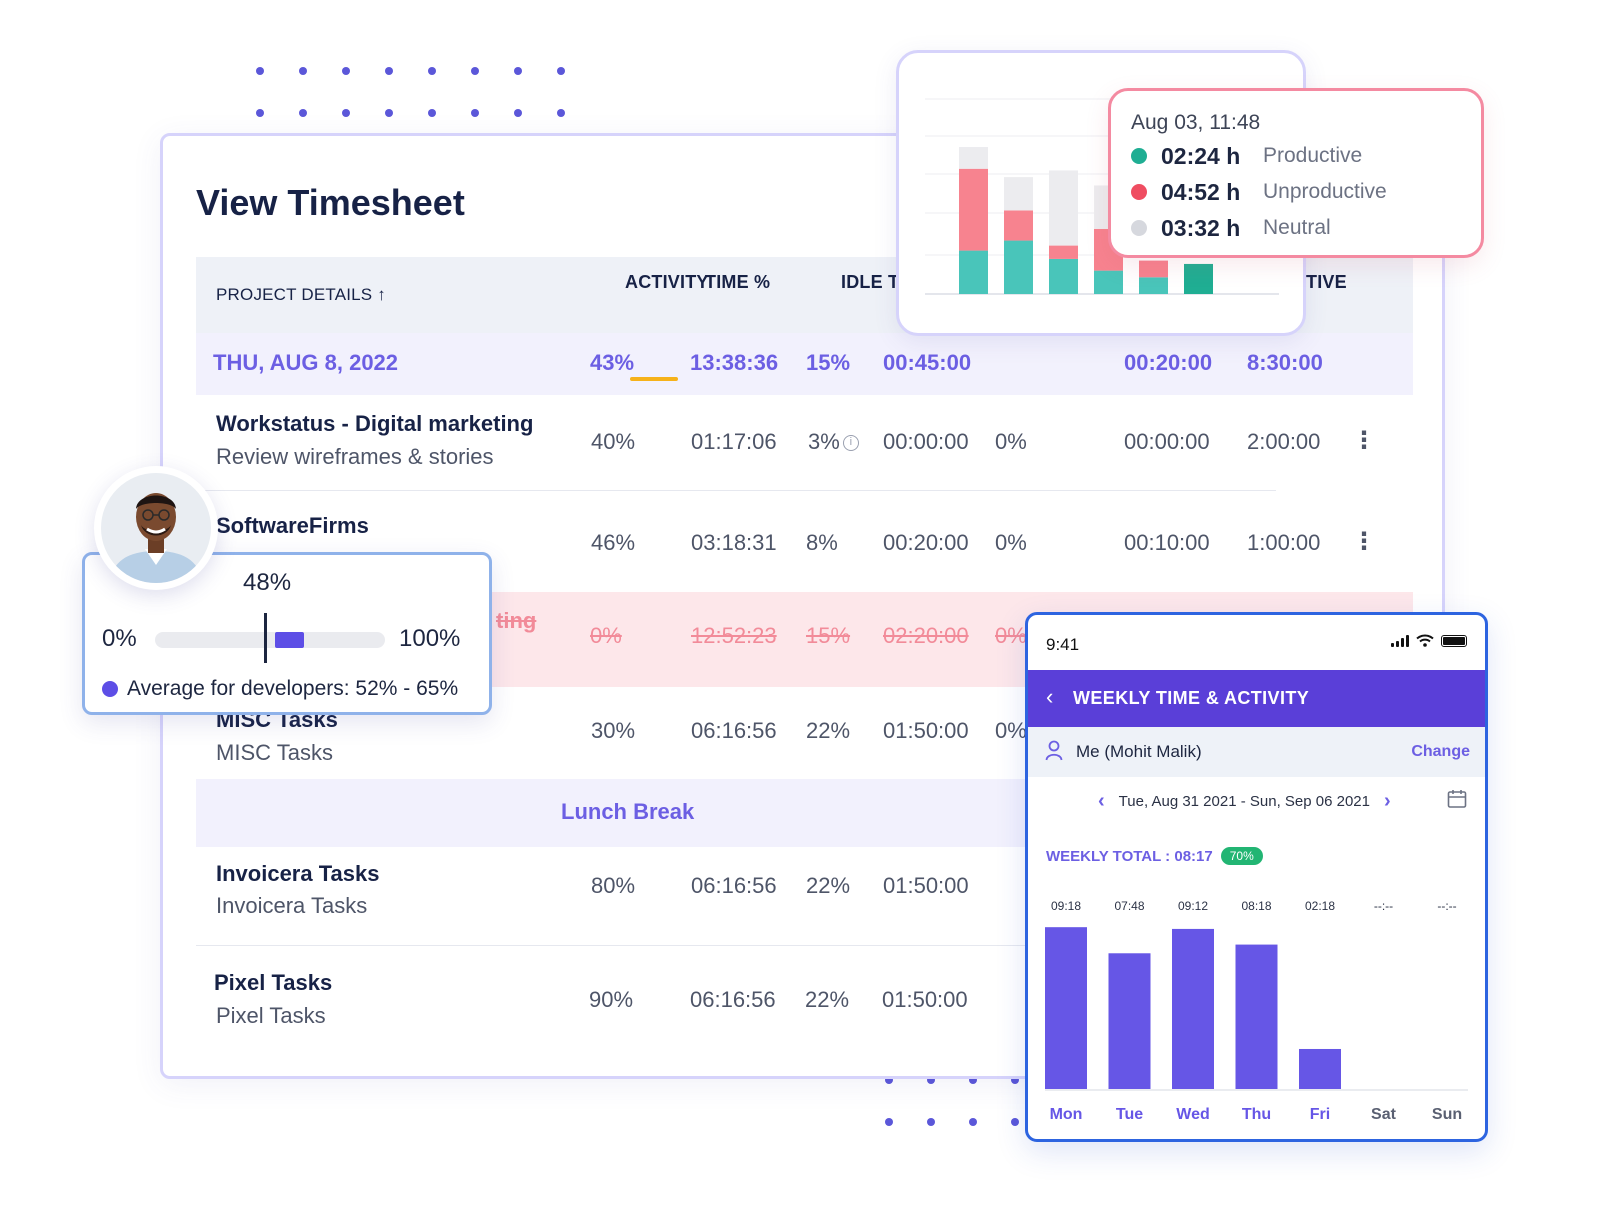 The image size is (1600, 1226). What do you see at coordinates (301, 294) in the screenshot?
I see `column-project-details: PROJECT DETAILS ↑` at bounding box center [301, 294].